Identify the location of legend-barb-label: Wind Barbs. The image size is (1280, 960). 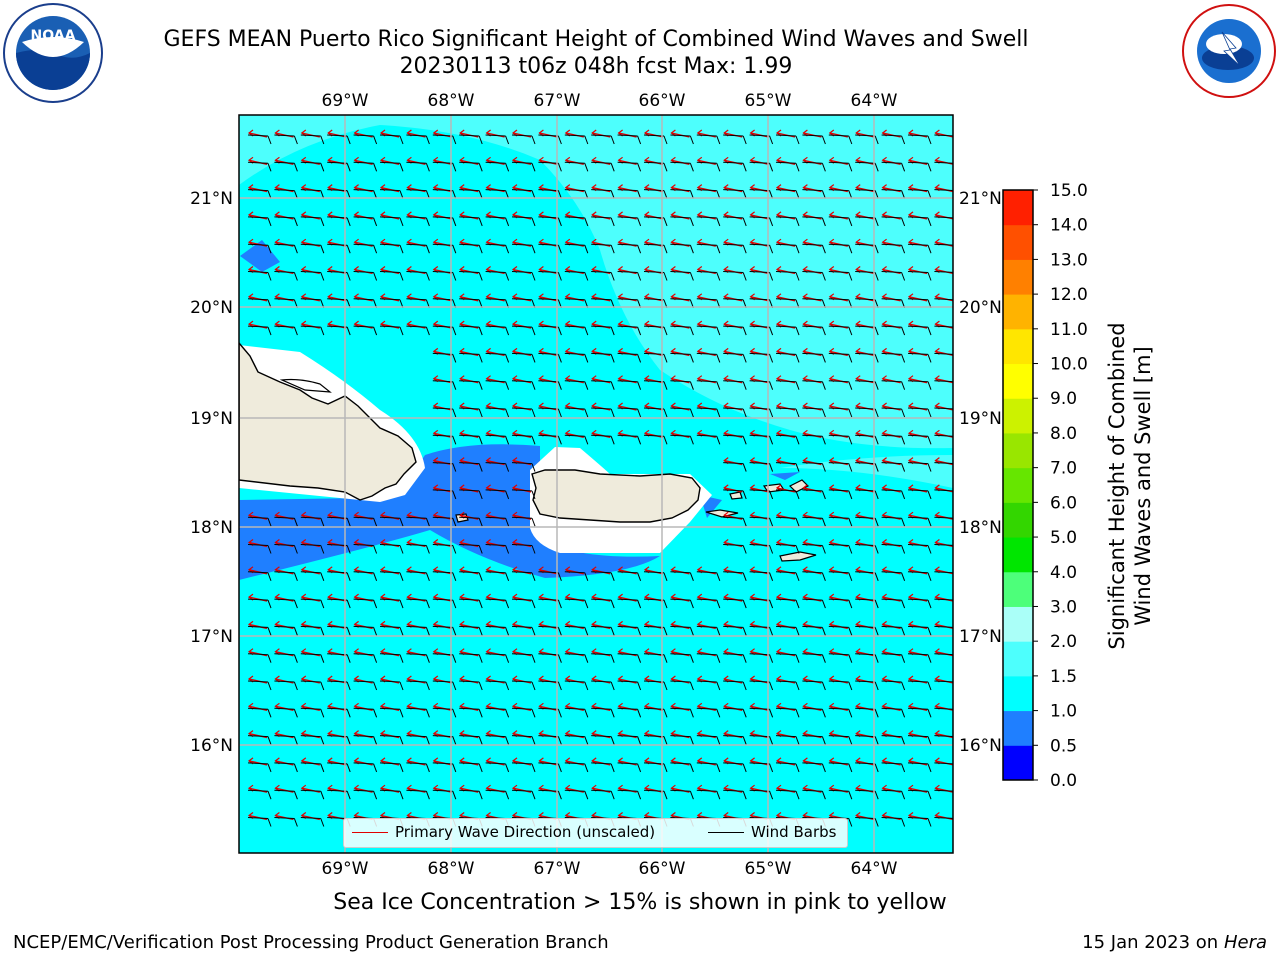
(794, 832).